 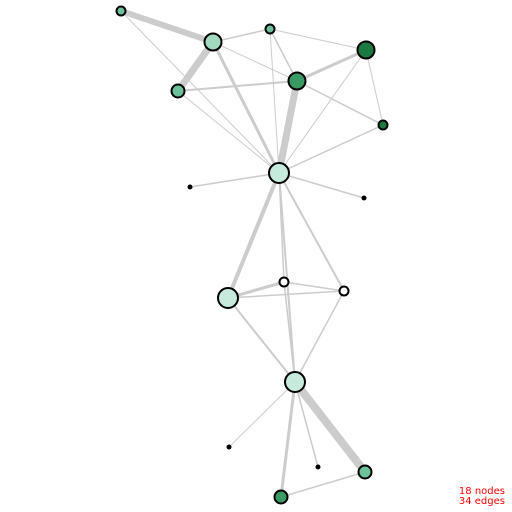 What do you see at coordinates (270, 29) in the screenshot?
I see `node-top-small` at bounding box center [270, 29].